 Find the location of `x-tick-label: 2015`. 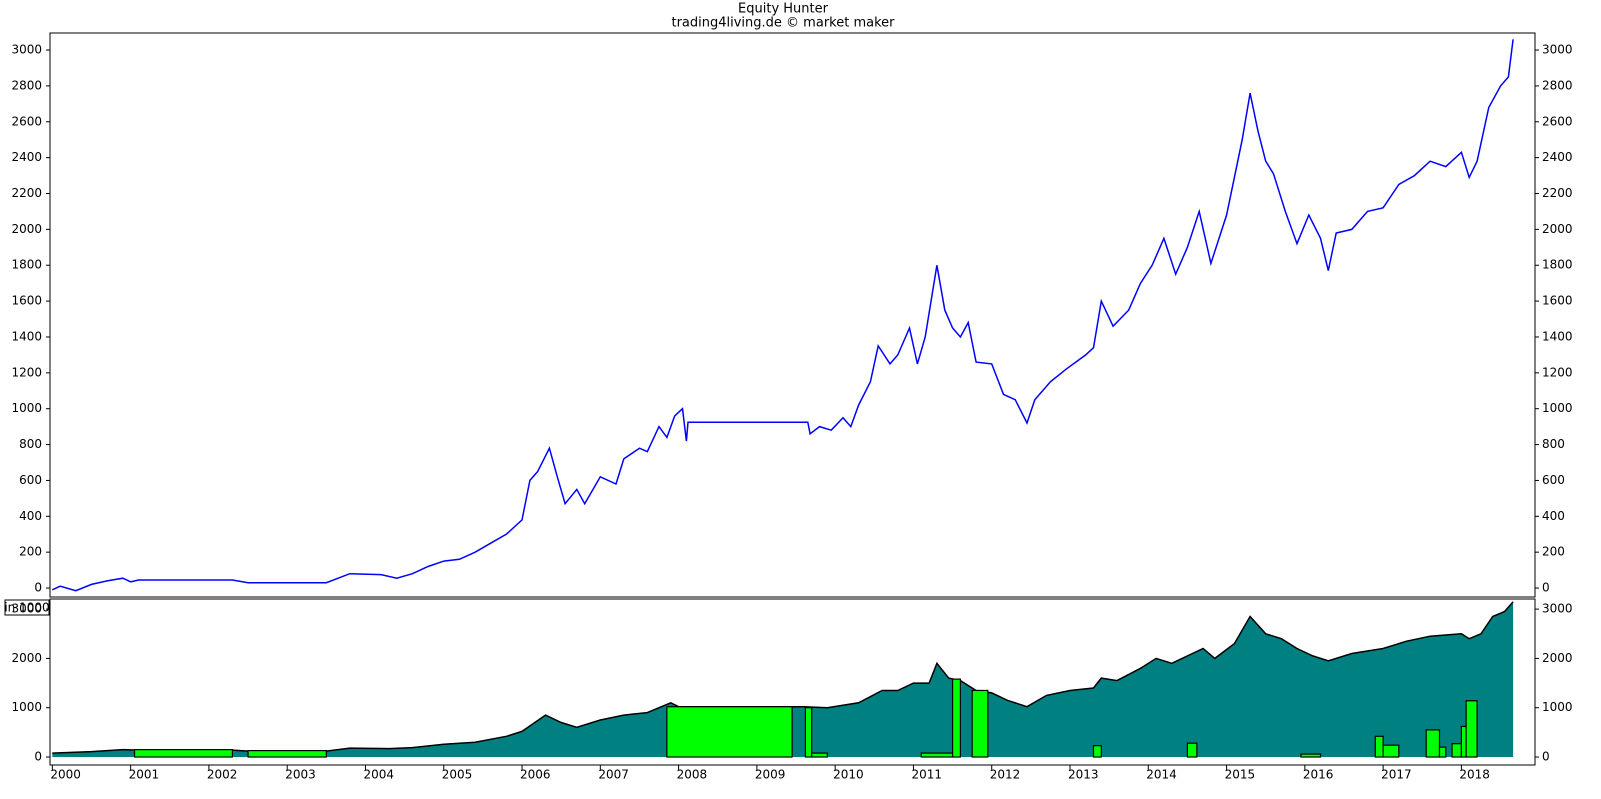

x-tick-label: 2015 is located at coordinates (1240, 775).